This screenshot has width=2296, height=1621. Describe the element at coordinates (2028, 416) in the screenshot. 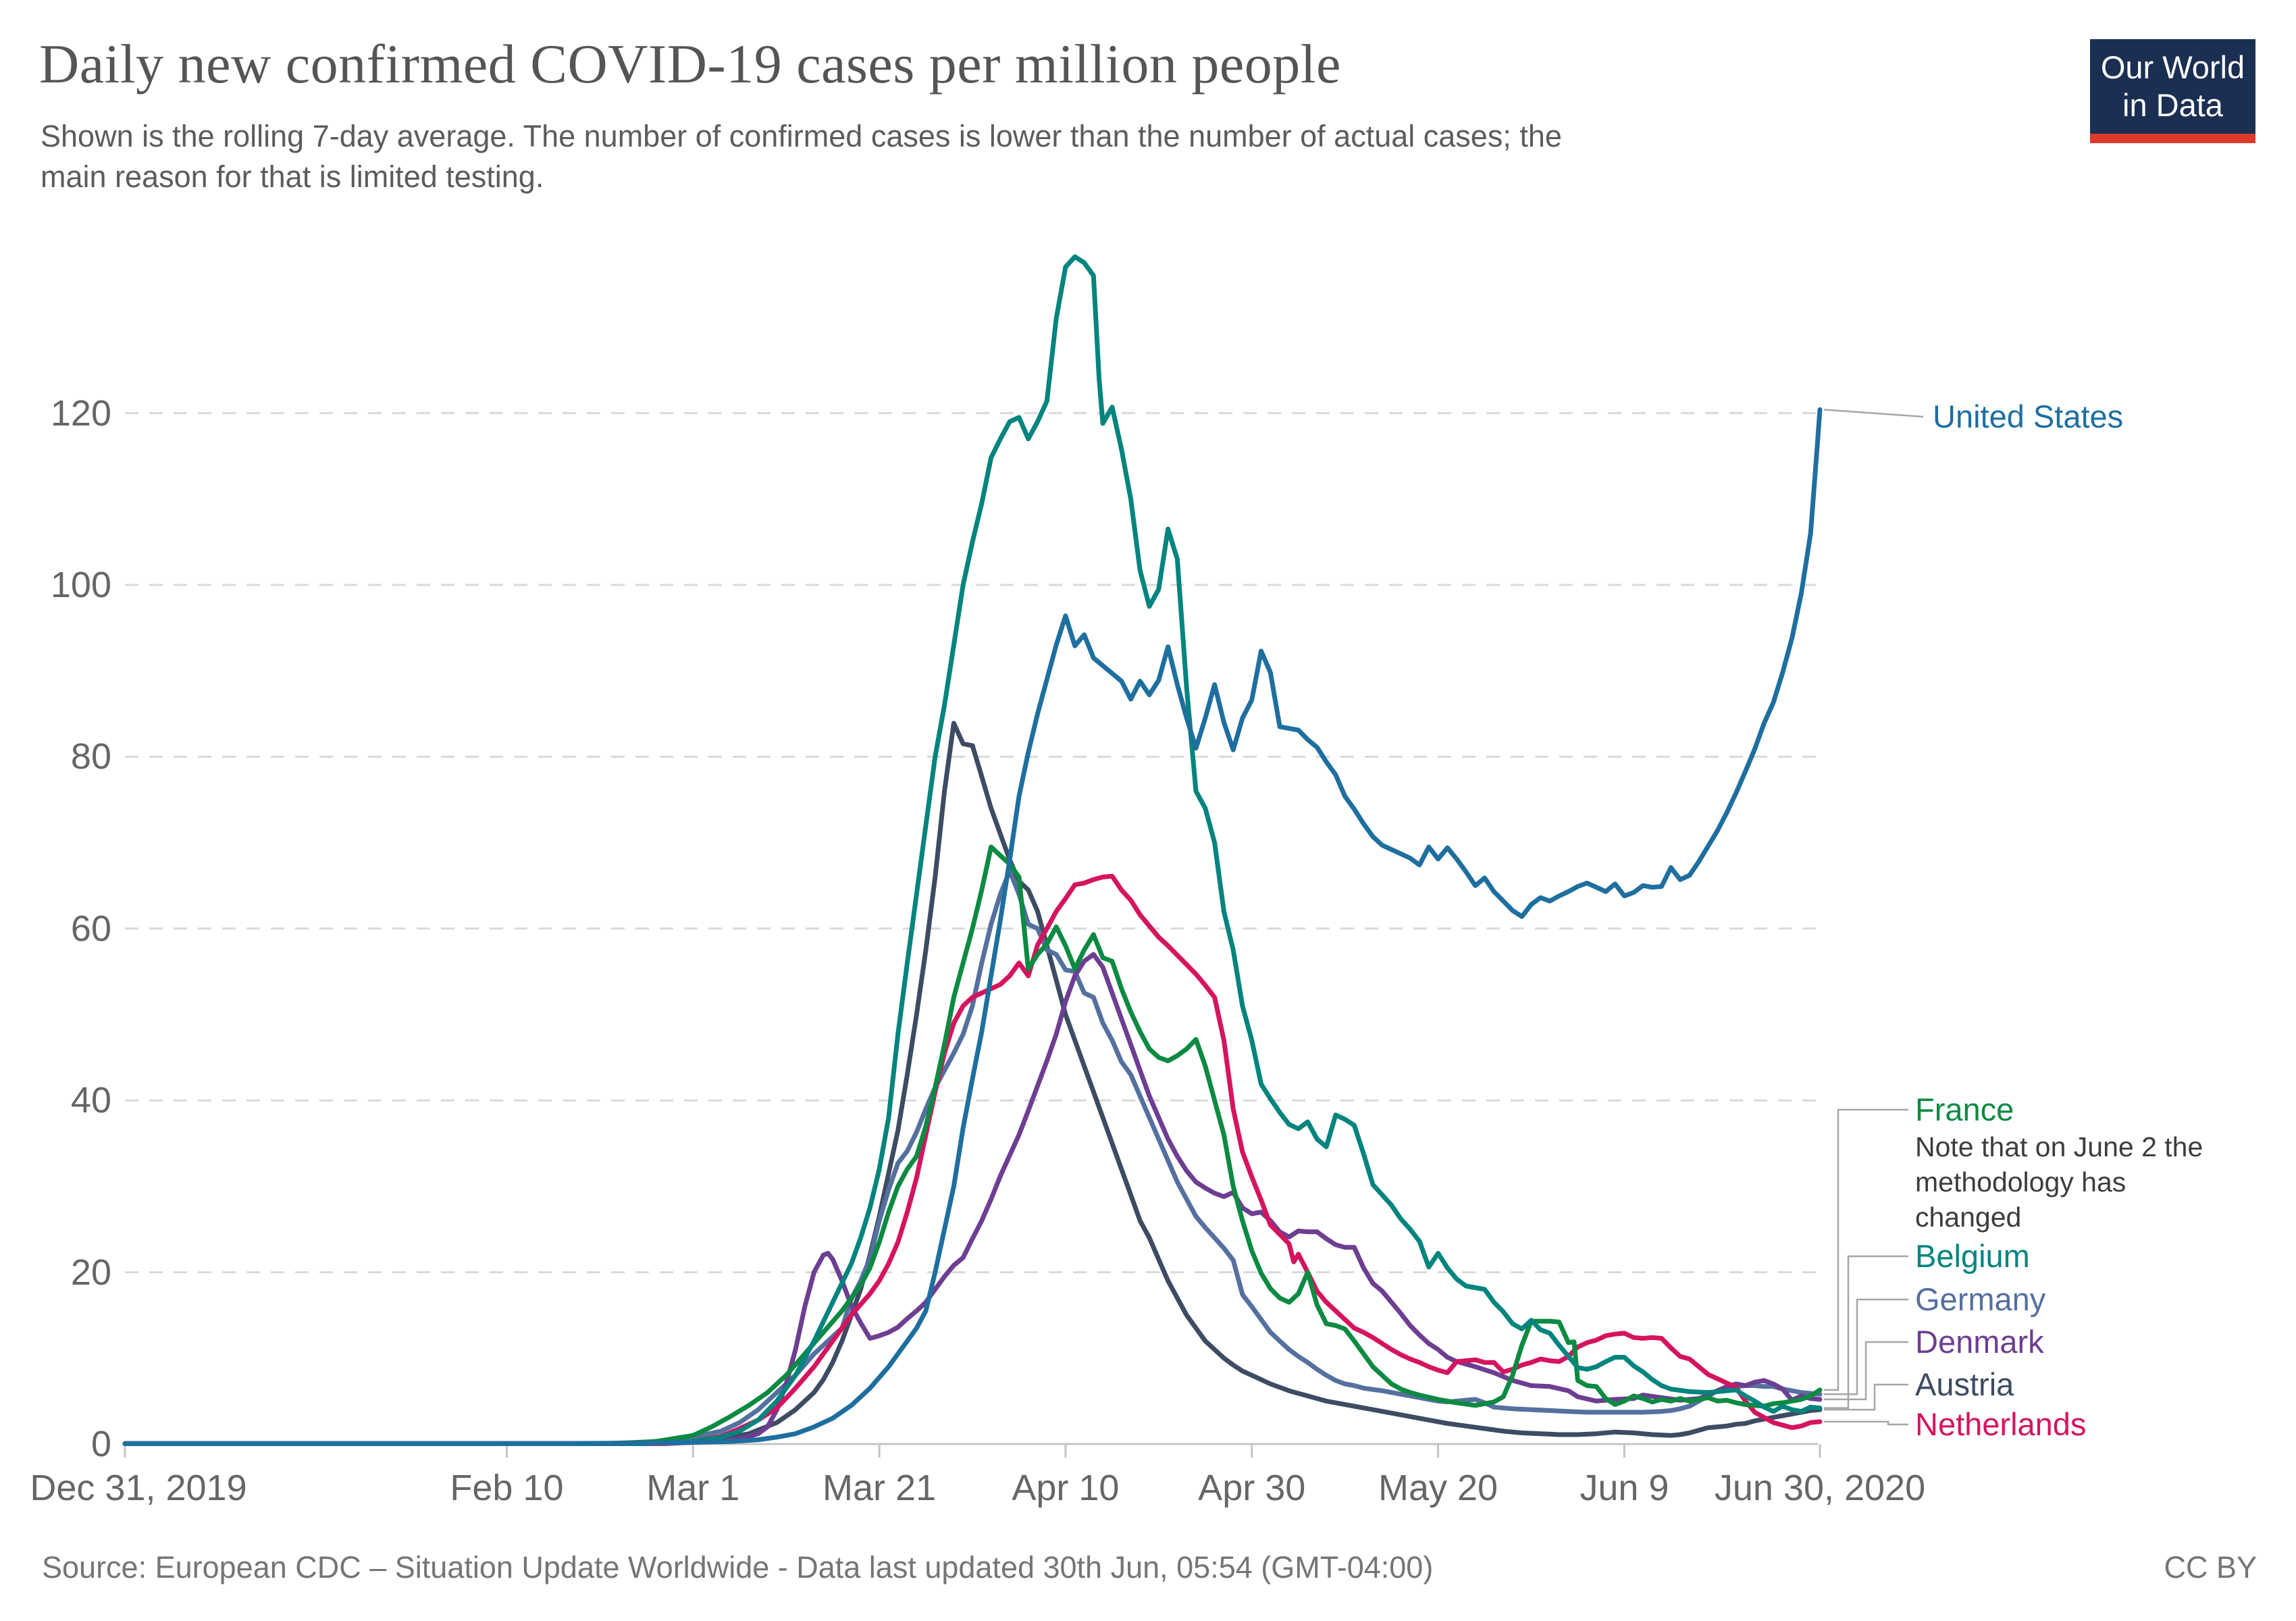

I see `series-label-united-states: United States` at that location.